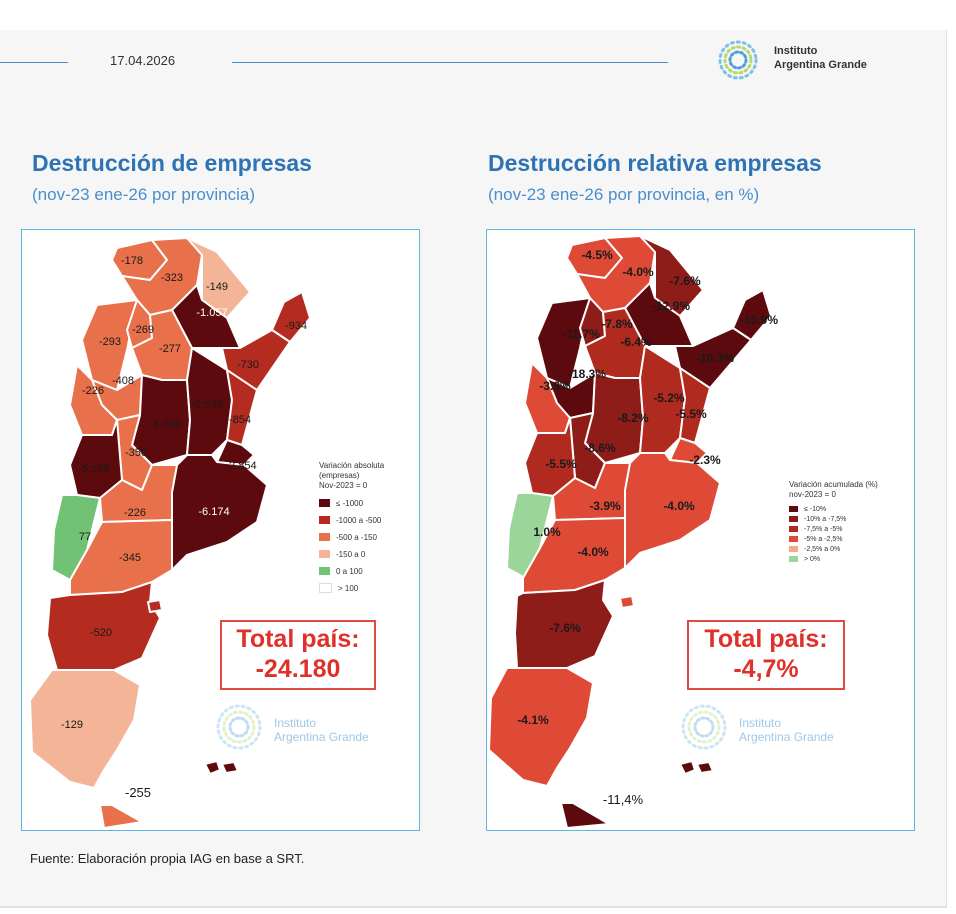 This screenshot has width=956, height=914. I want to click on legend-label: 0 a 100, so click(349, 571).